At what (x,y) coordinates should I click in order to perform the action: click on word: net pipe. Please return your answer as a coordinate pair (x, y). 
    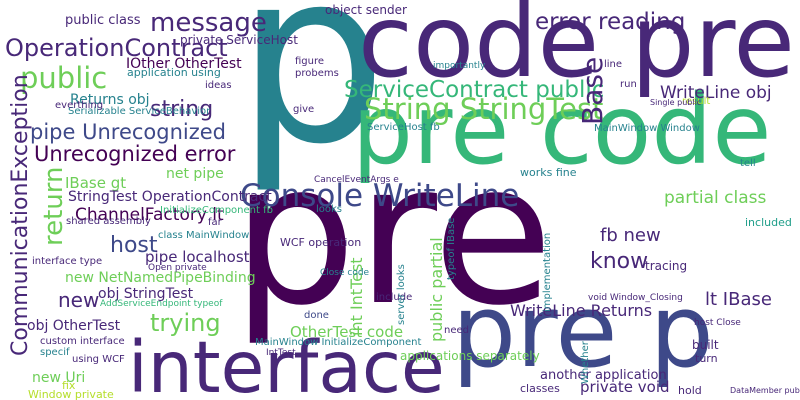
    Looking at the image, I should click on (195, 174).